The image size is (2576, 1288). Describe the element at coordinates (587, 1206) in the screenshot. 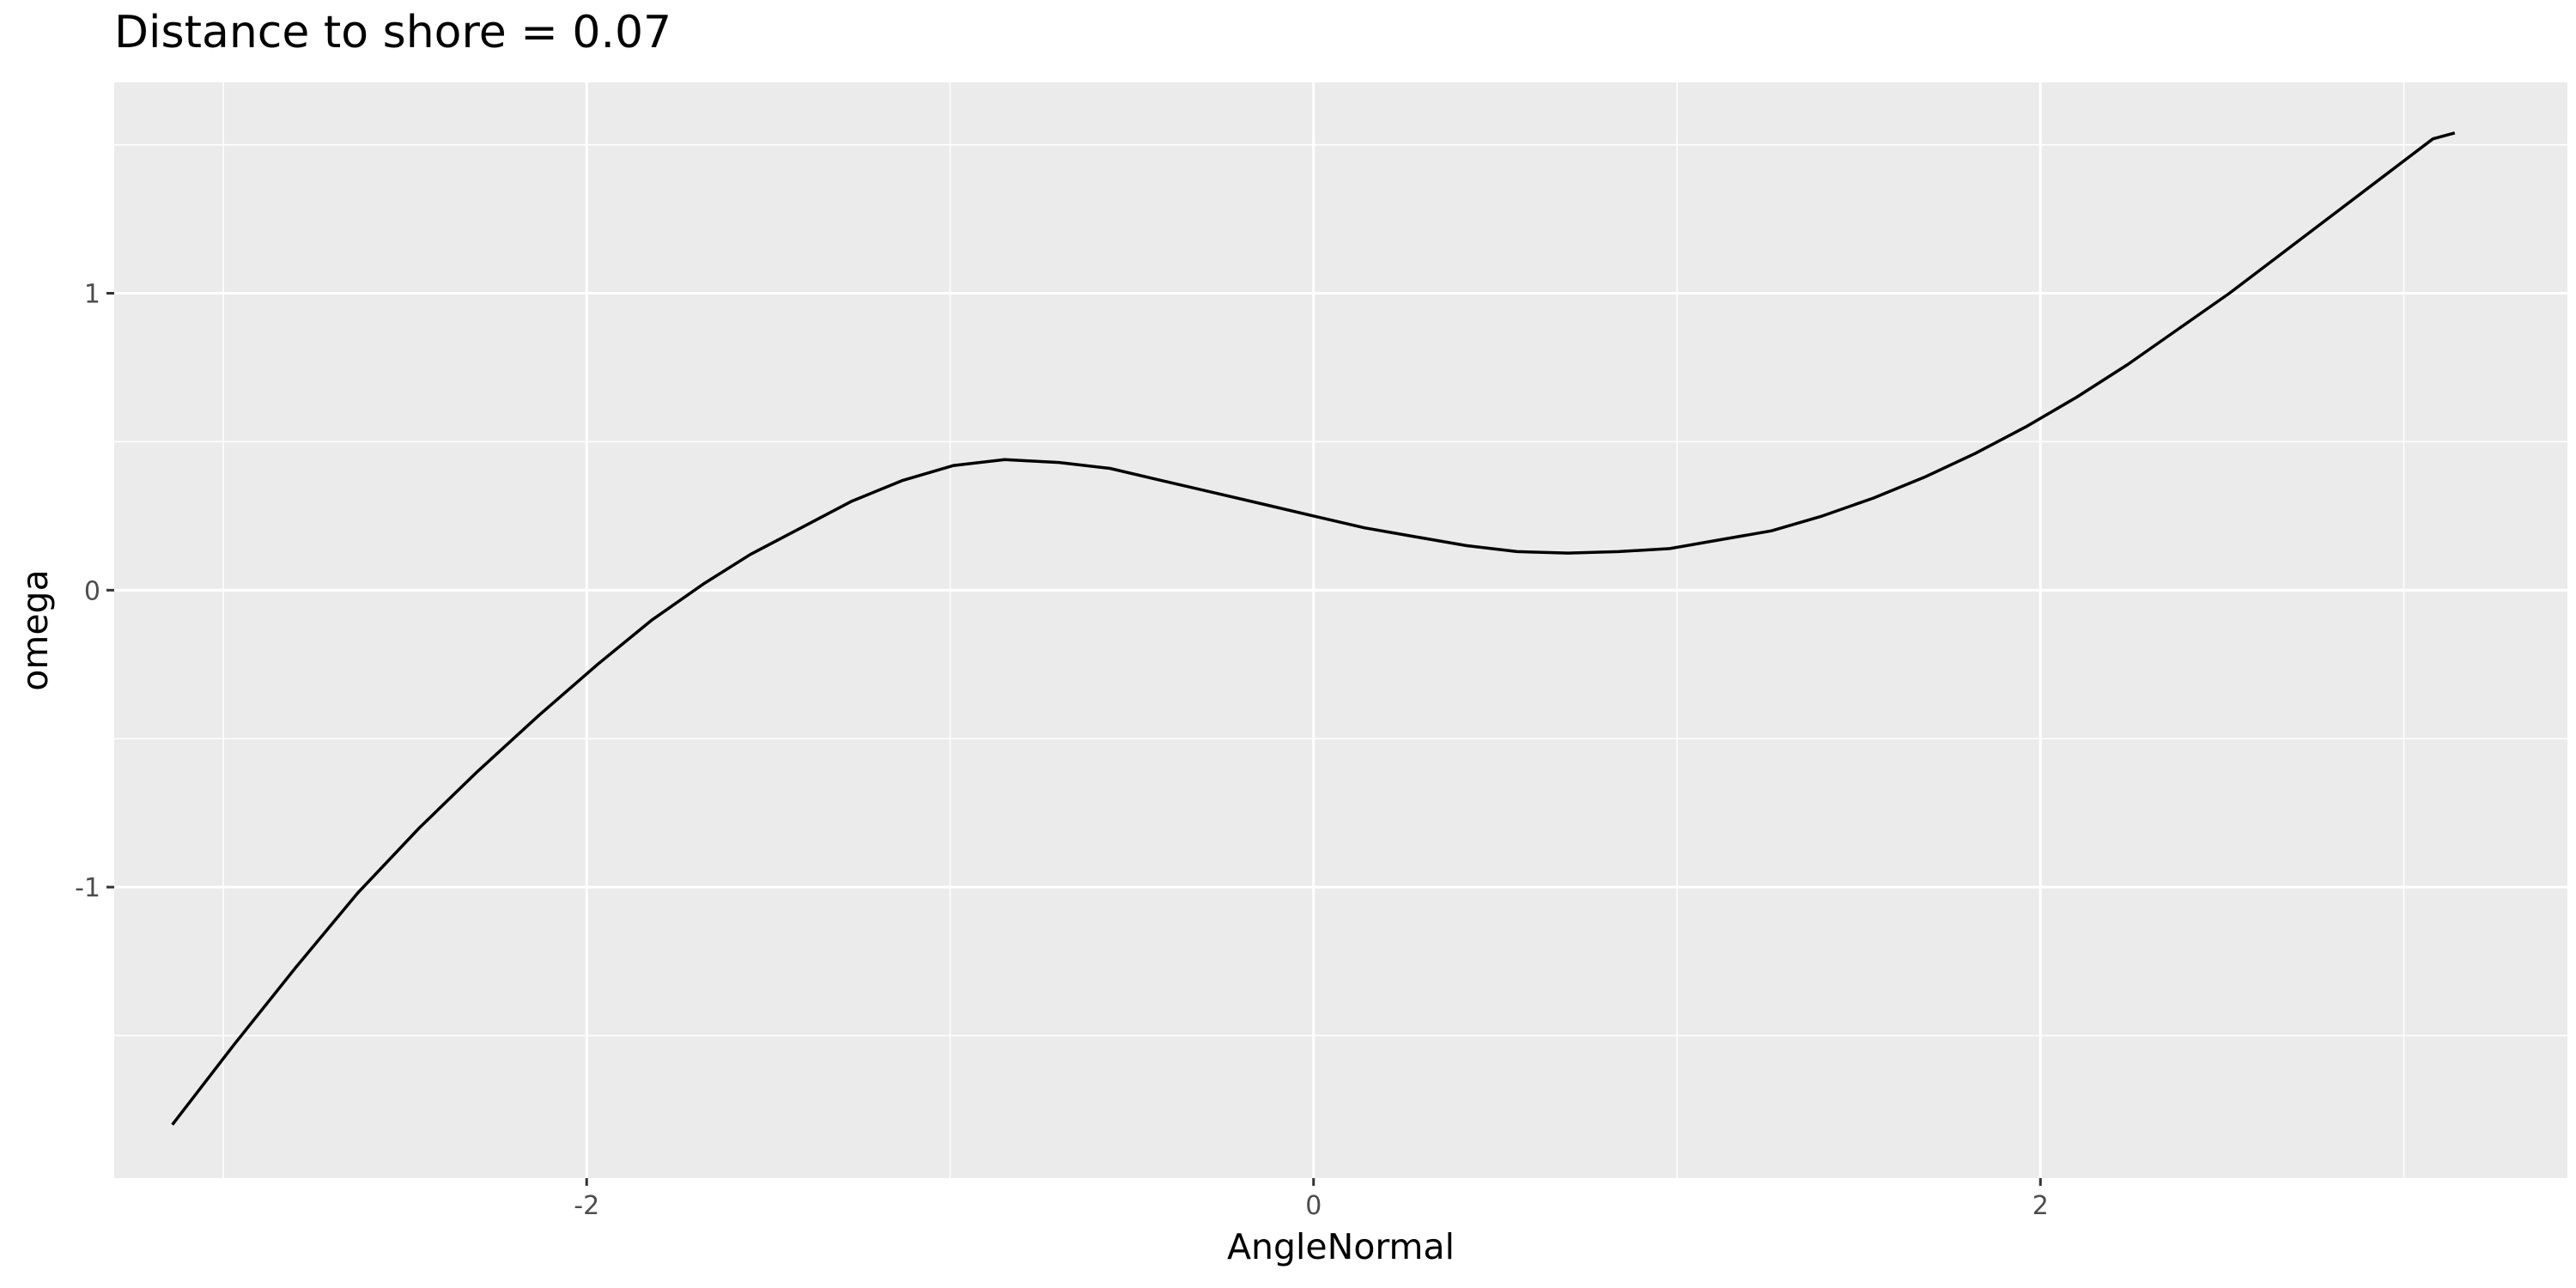

I see `x-tick-label-0: -2` at that location.